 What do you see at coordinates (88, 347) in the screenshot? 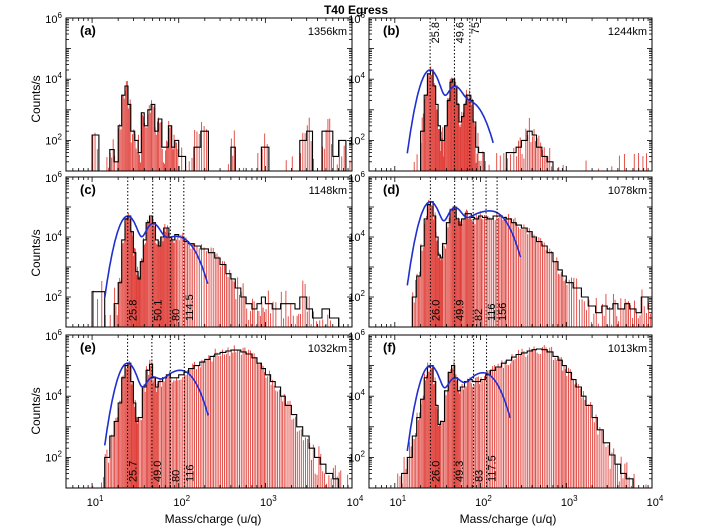
I see `panel-label: (e)` at bounding box center [88, 347].